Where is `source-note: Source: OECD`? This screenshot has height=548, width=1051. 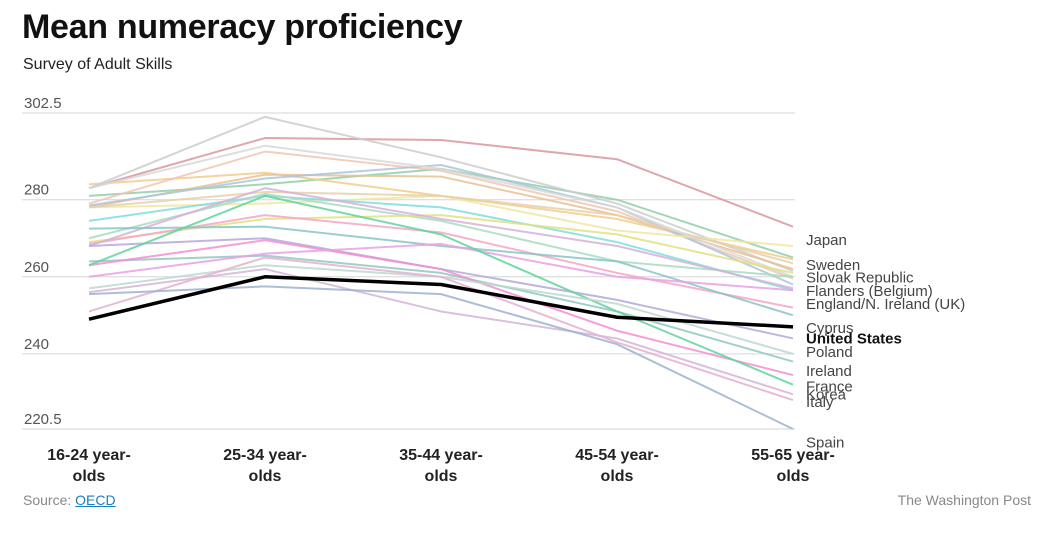
source-note: Source: OECD is located at coordinates (69, 500).